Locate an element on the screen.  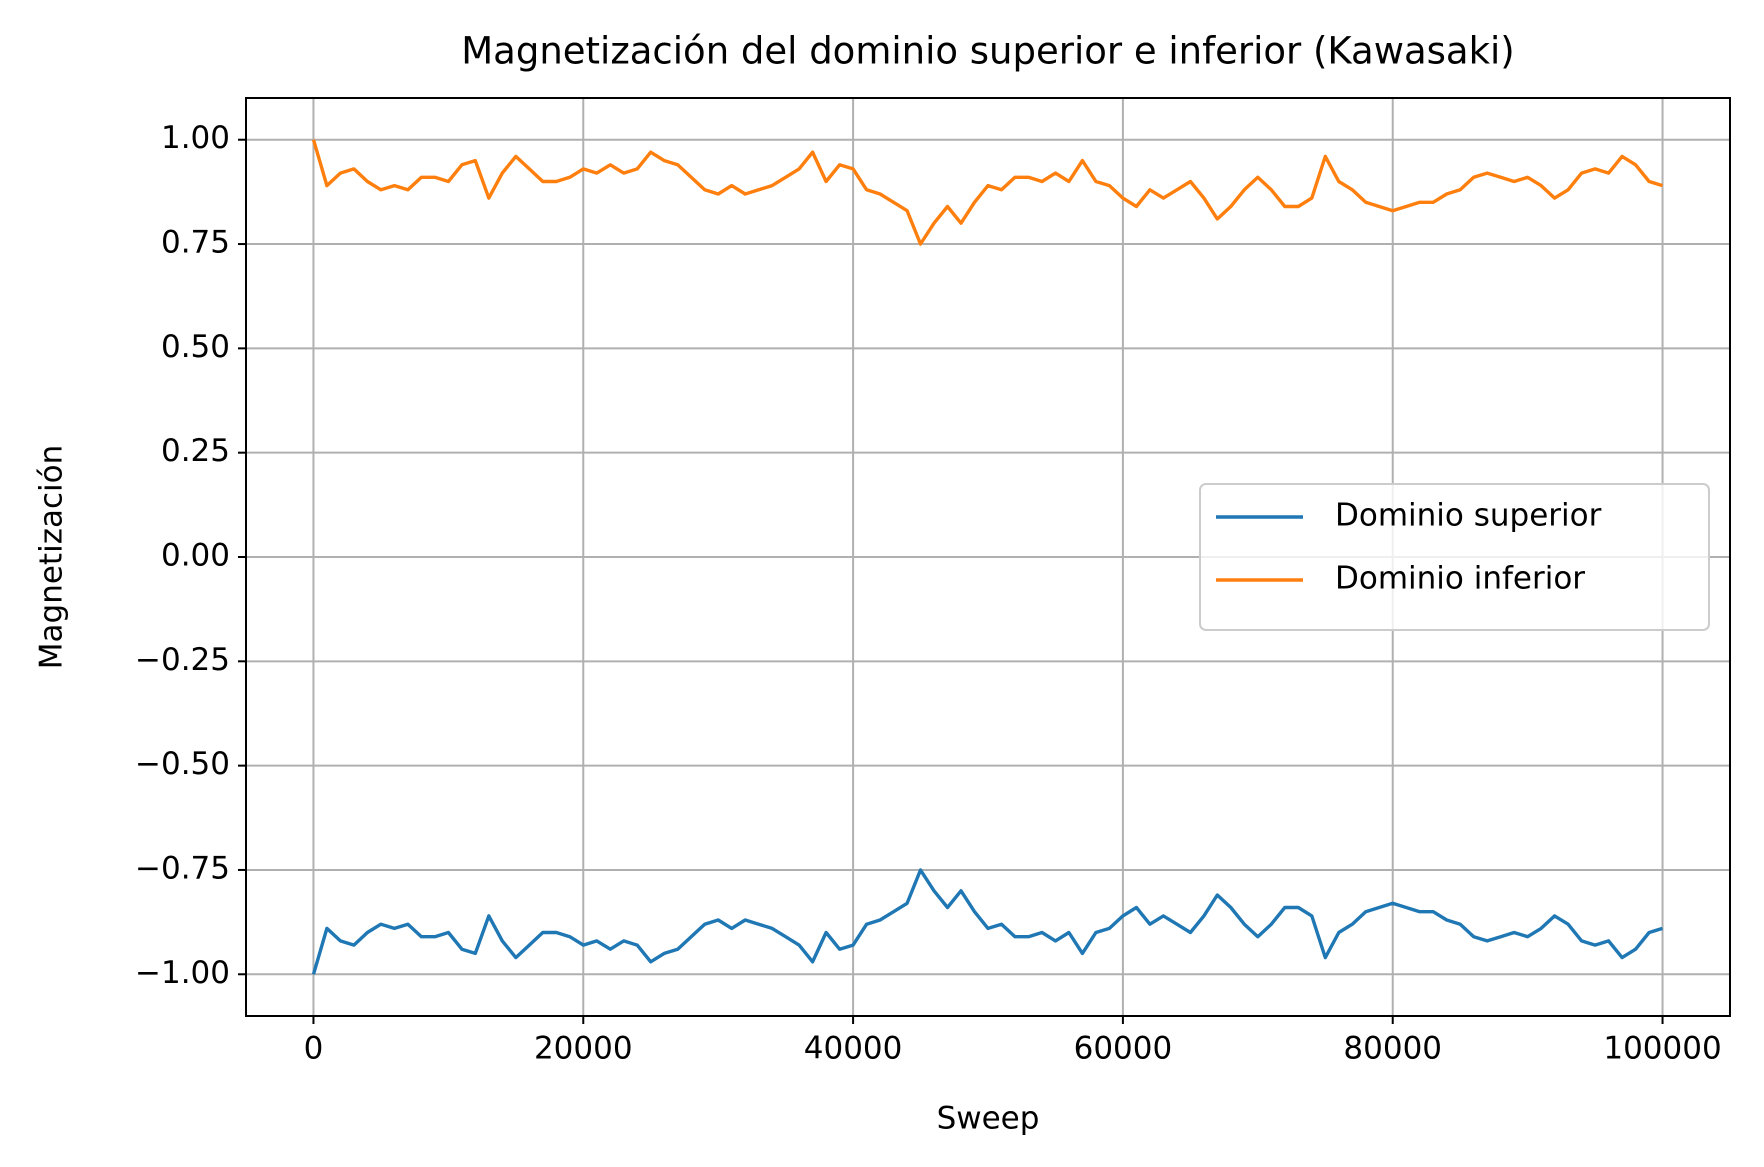
y-tick-label: 0.00 is located at coordinates (195, 556).